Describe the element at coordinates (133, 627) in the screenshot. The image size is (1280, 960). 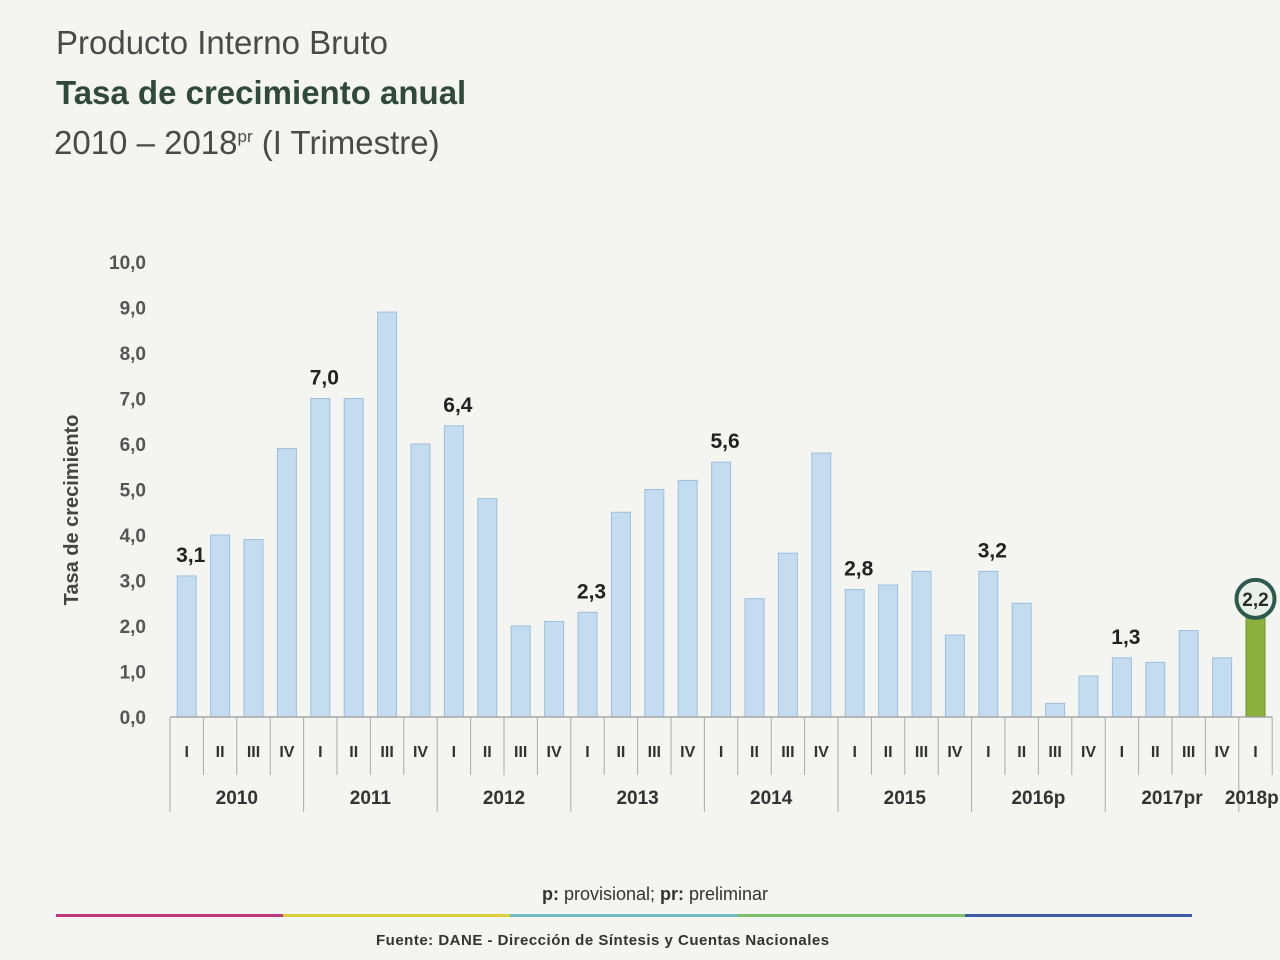
I see `y-tick-label: 2,0` at that location.